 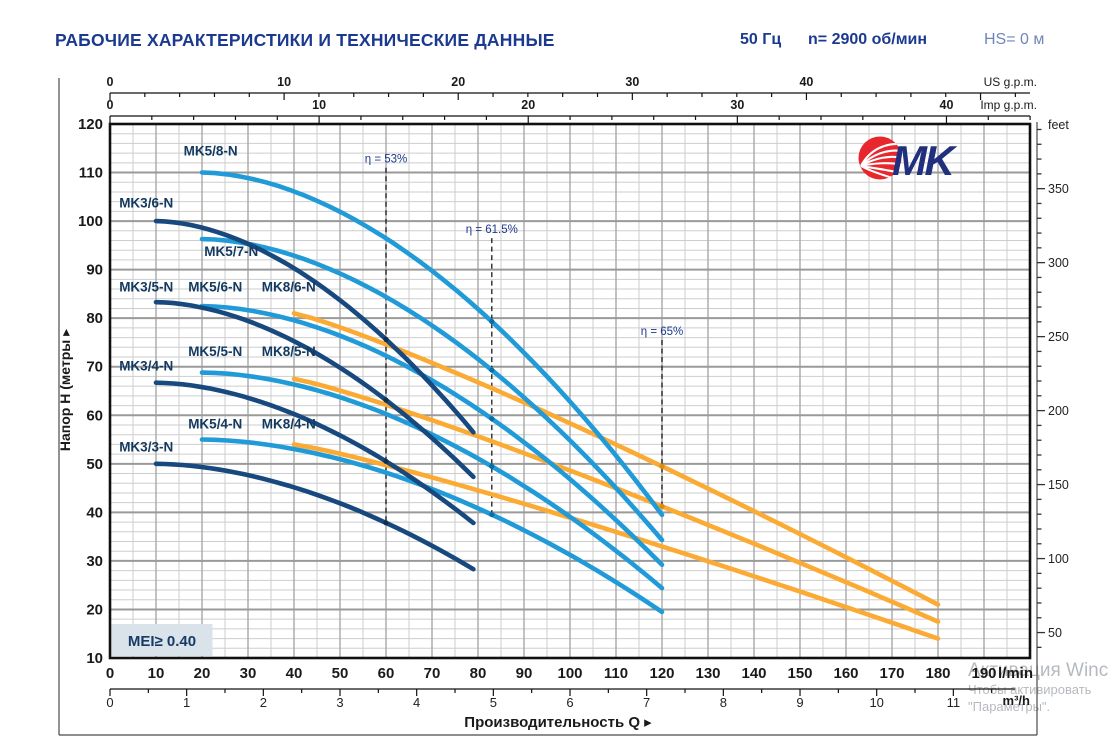 I want to click on curve-label-MK8/5-N: MK8/5-N, so click(x=289, y=351).